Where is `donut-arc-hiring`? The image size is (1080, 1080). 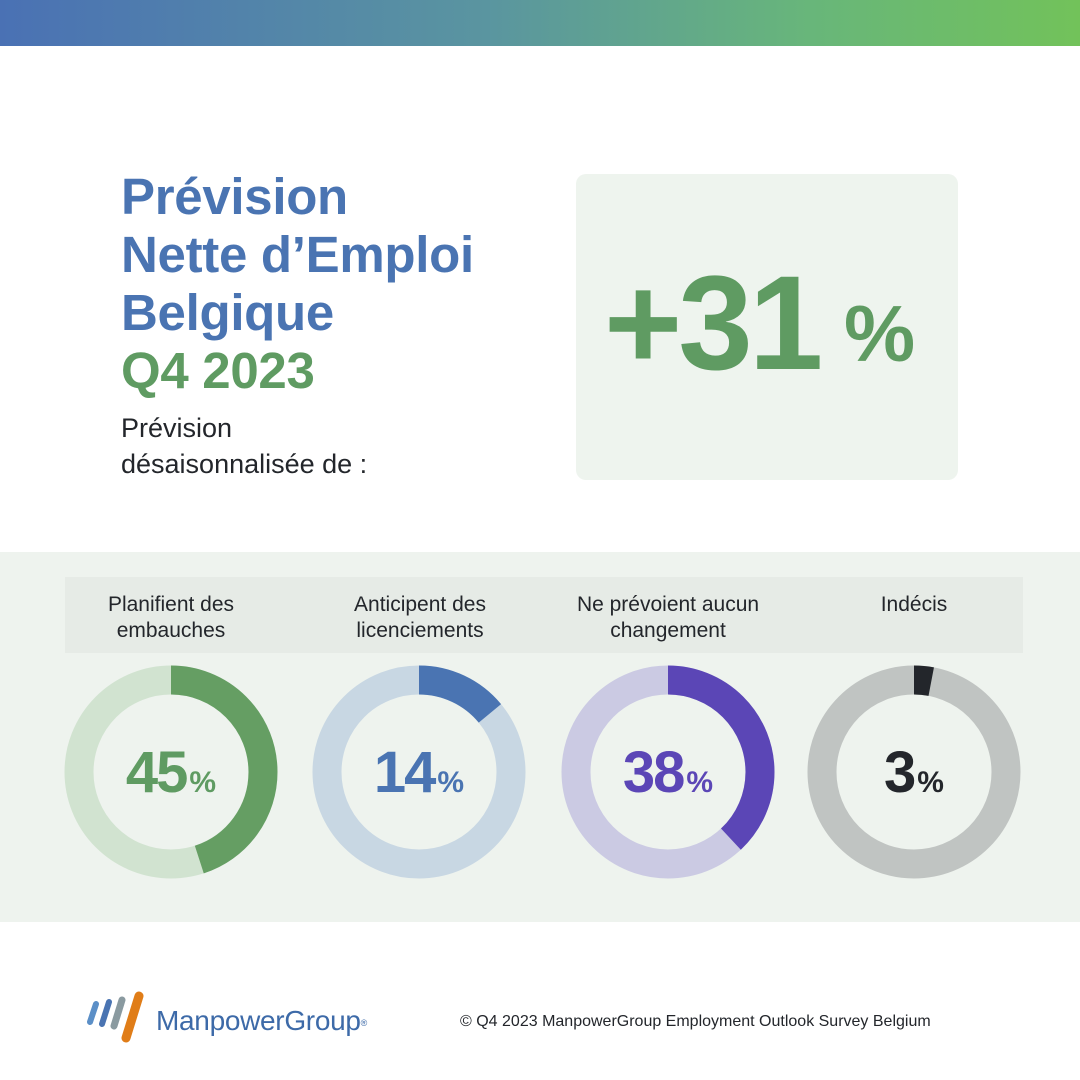 donut-arc-hiring is located at coordinates (171, 772).